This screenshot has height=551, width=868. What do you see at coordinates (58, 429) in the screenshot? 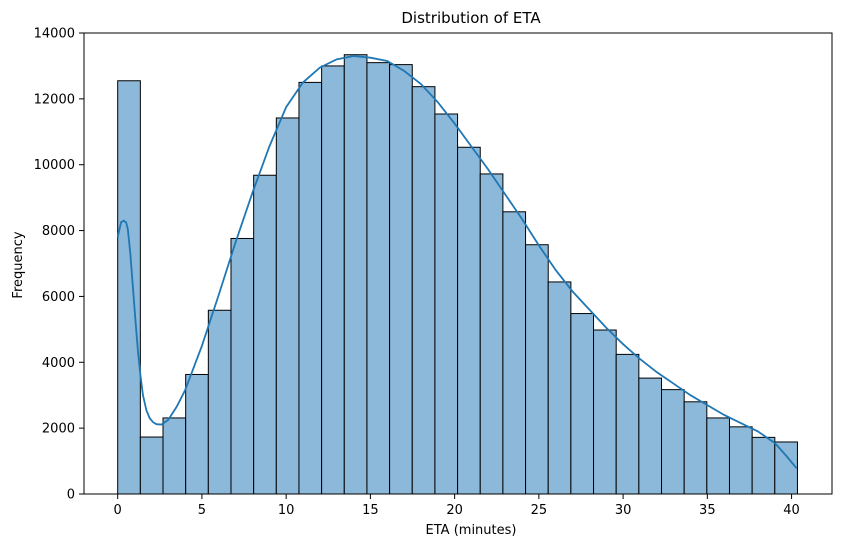
I see `y-tick-label: 2000` at bounding box center [58, 429].